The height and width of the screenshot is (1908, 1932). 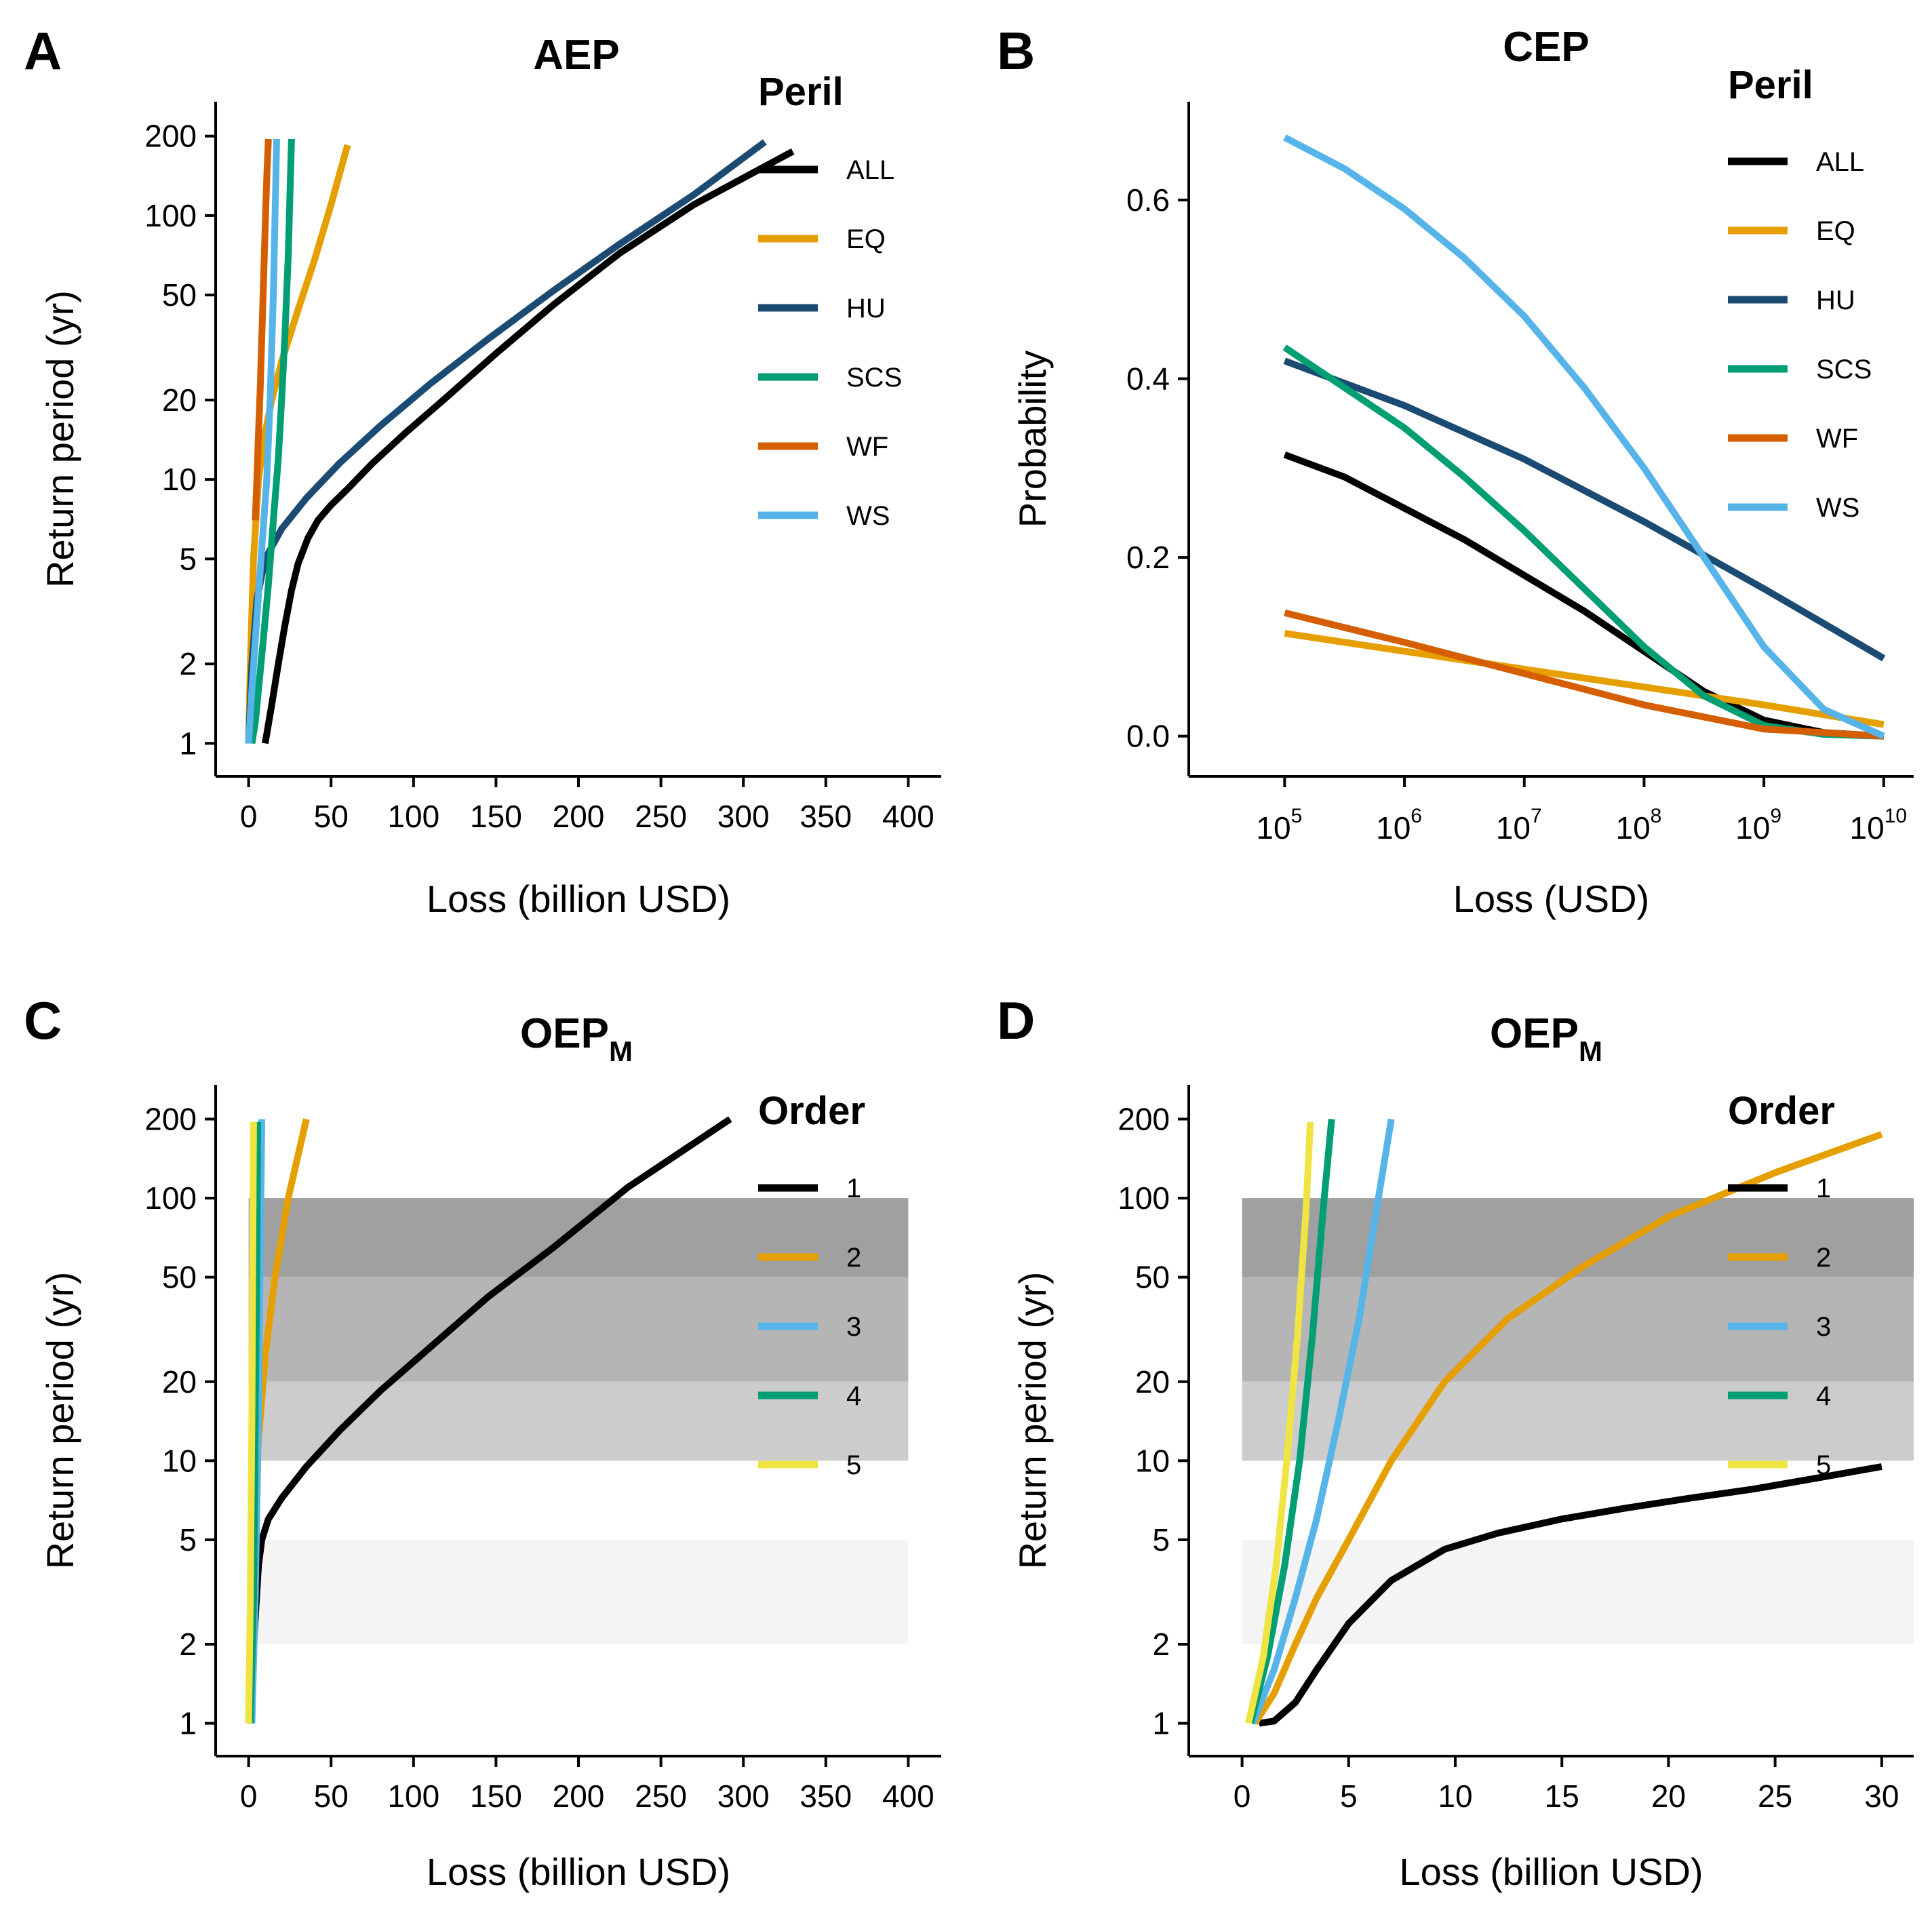 I want to click on series-line-scs, so click(x=271, y=441).